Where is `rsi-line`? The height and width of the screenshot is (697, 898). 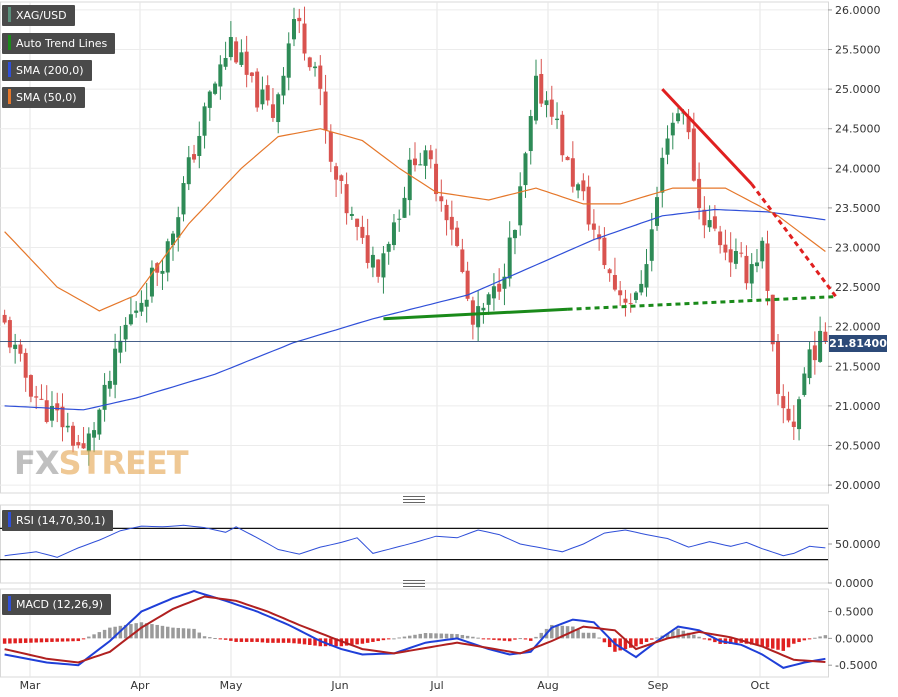 rsi-line is located at coordinates (415, 541).